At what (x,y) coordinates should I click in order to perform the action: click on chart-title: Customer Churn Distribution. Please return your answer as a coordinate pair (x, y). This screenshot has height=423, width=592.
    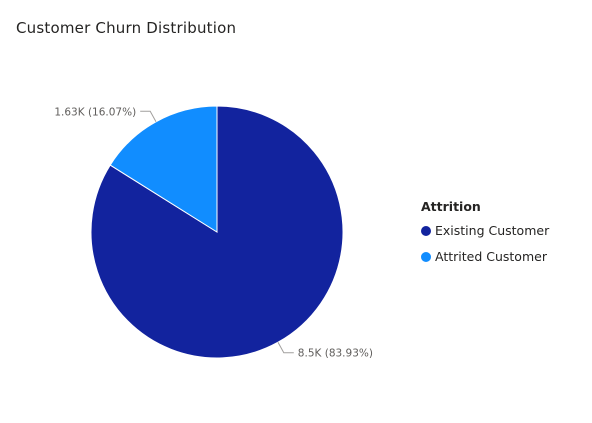
    Looking at the image, I should click on (126, 28).